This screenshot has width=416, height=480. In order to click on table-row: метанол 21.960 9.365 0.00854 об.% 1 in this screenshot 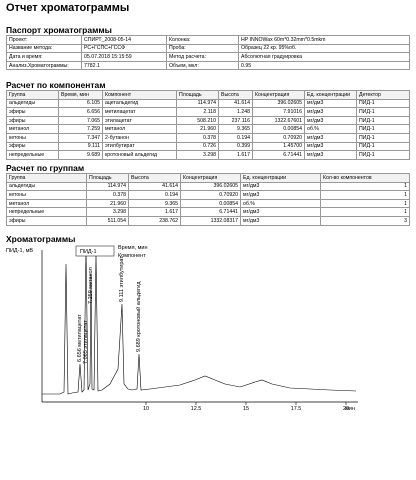, I will do `click(208, 203)`.